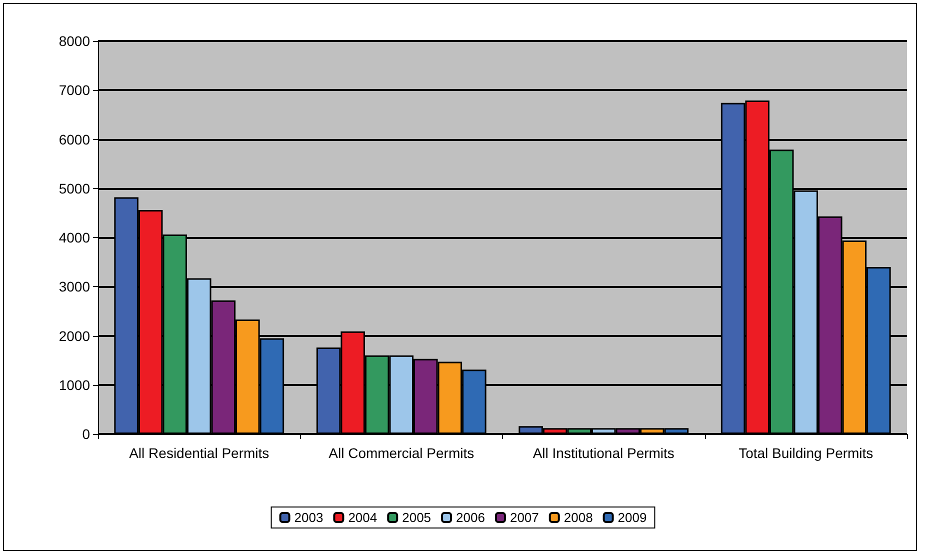 This screenshot has width=926, height=554. I want to click on x-tick-label: Total Building Permits, so click(806, 453).